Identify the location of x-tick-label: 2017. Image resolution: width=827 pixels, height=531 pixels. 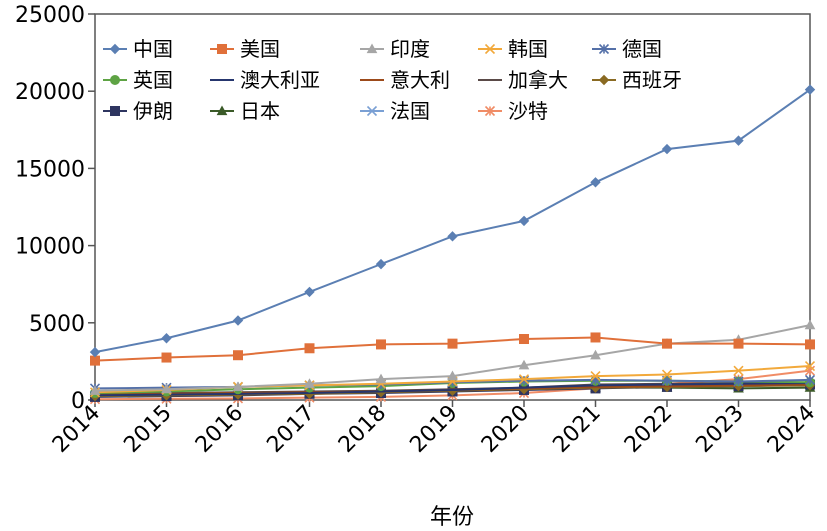
(290, 429).